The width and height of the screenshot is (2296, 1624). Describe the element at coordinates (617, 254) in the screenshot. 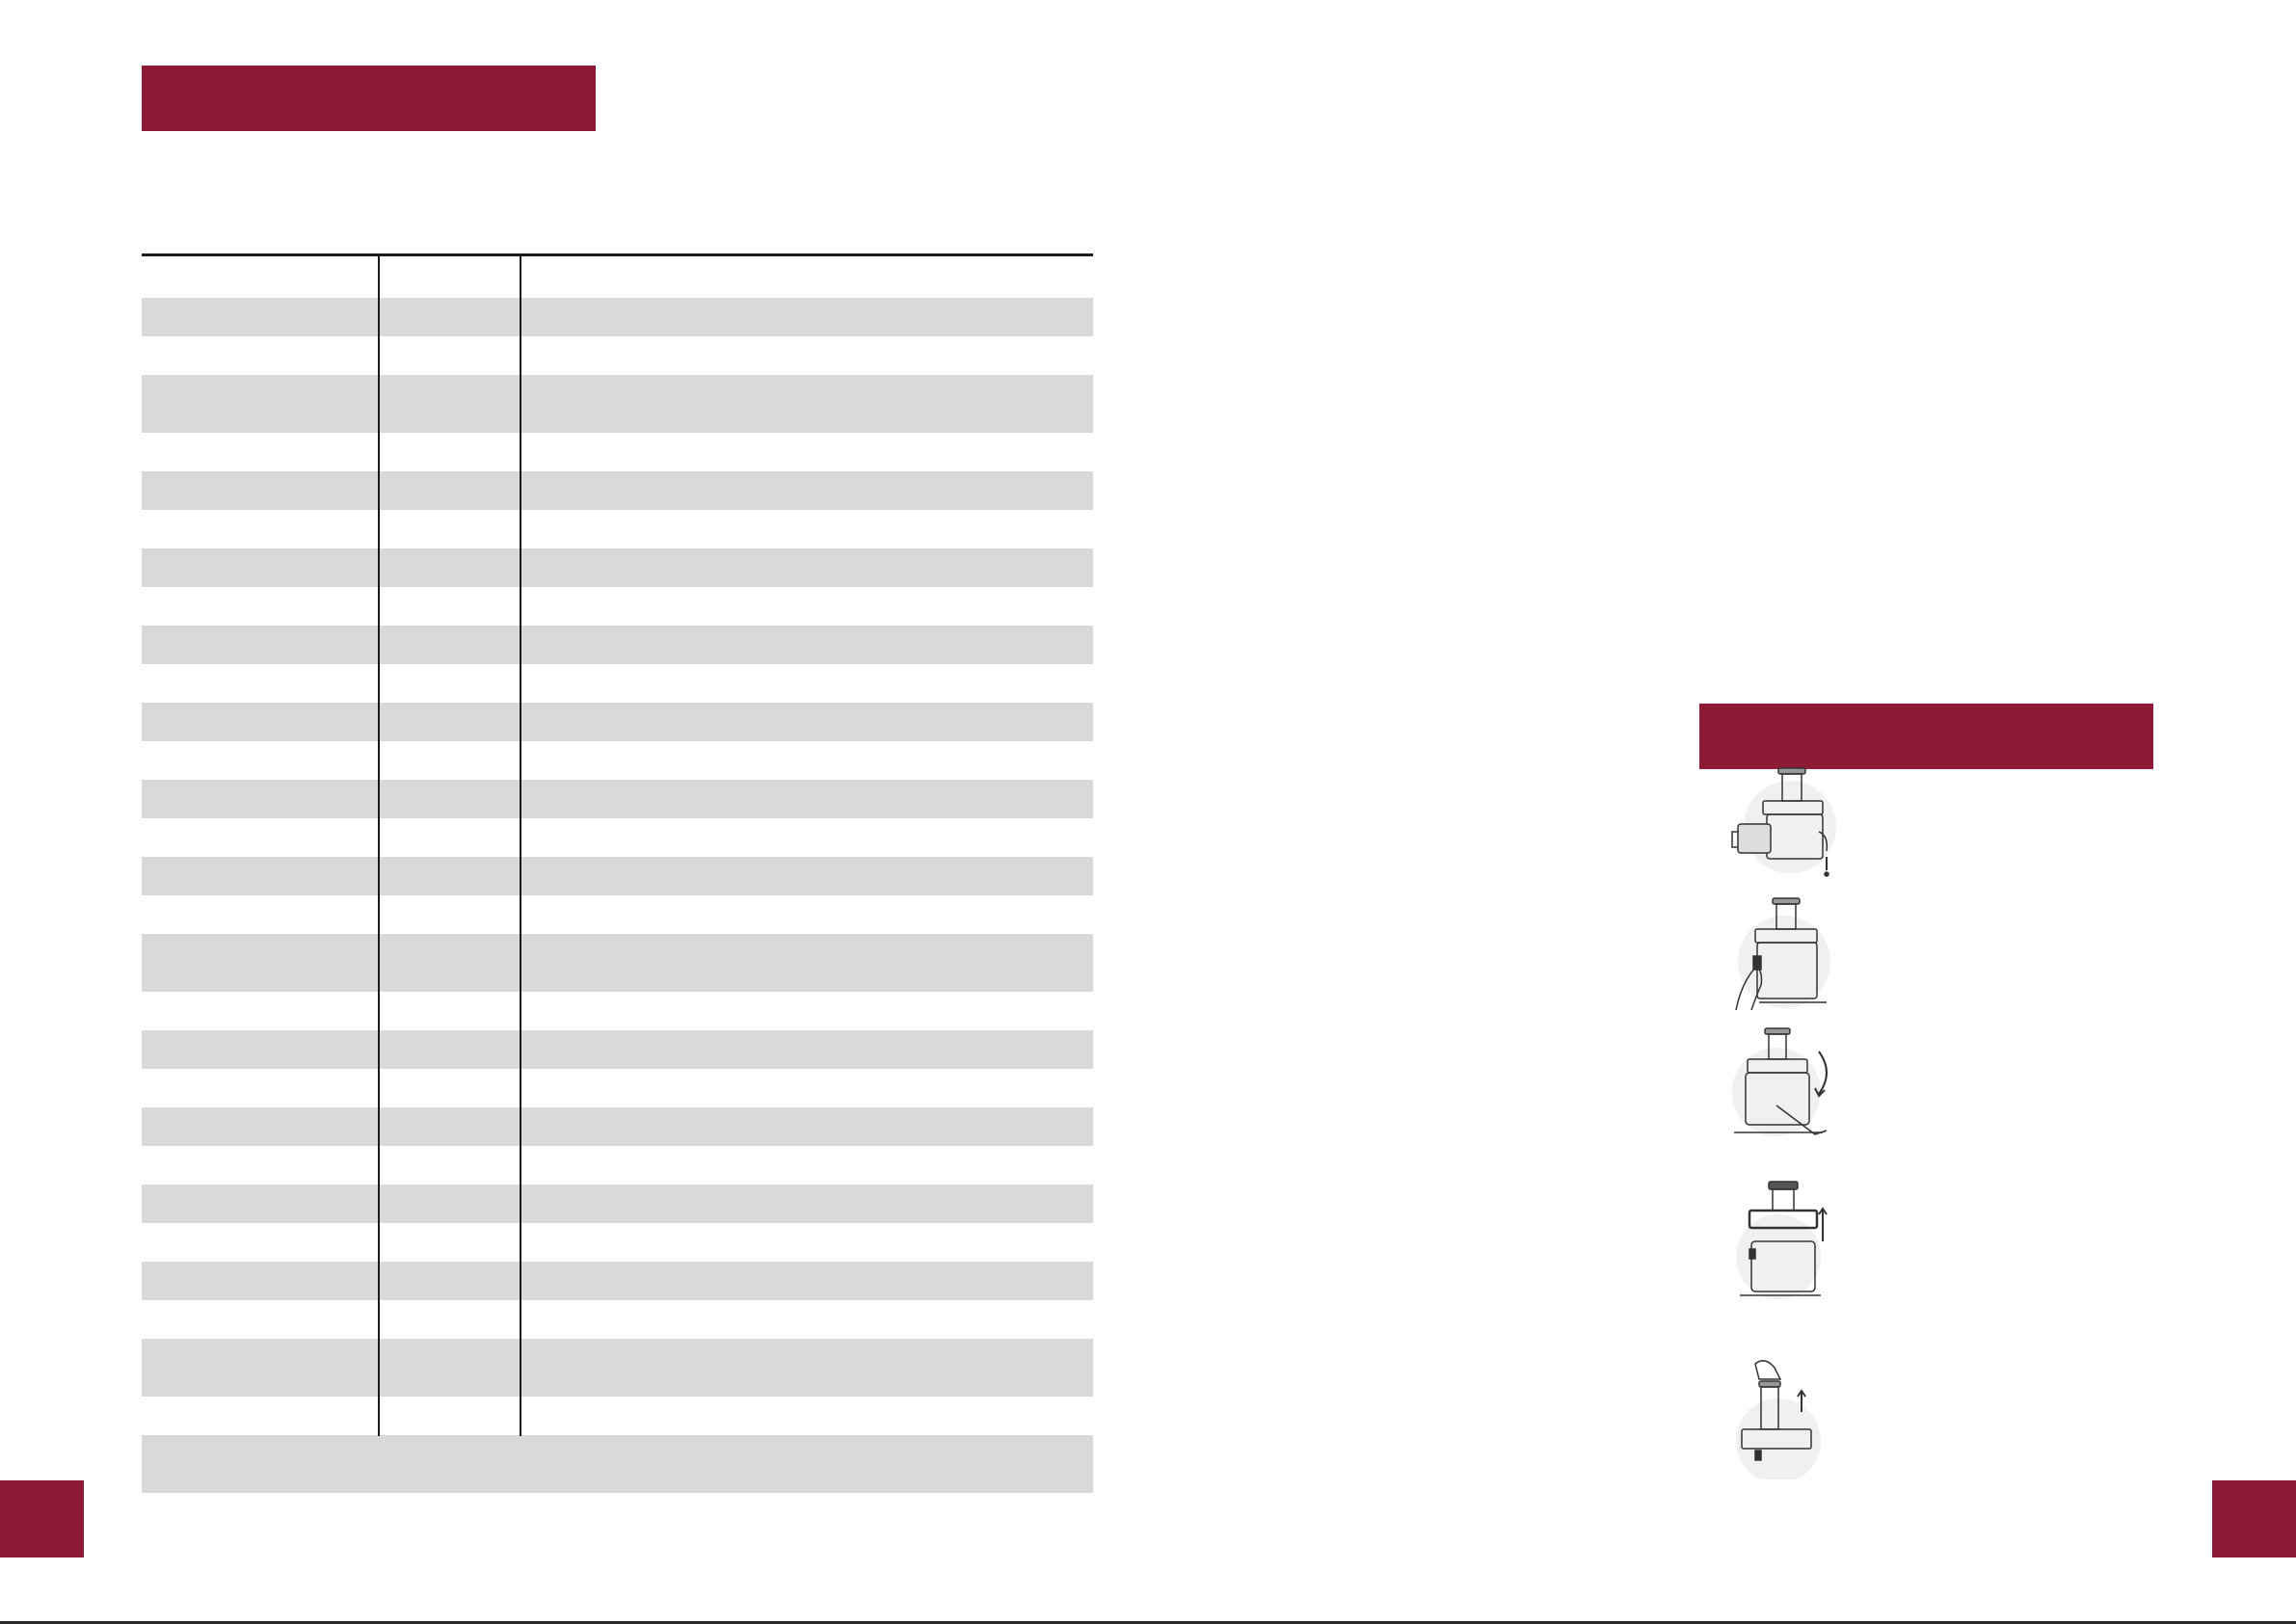

I see `table-top-rule` at that location.